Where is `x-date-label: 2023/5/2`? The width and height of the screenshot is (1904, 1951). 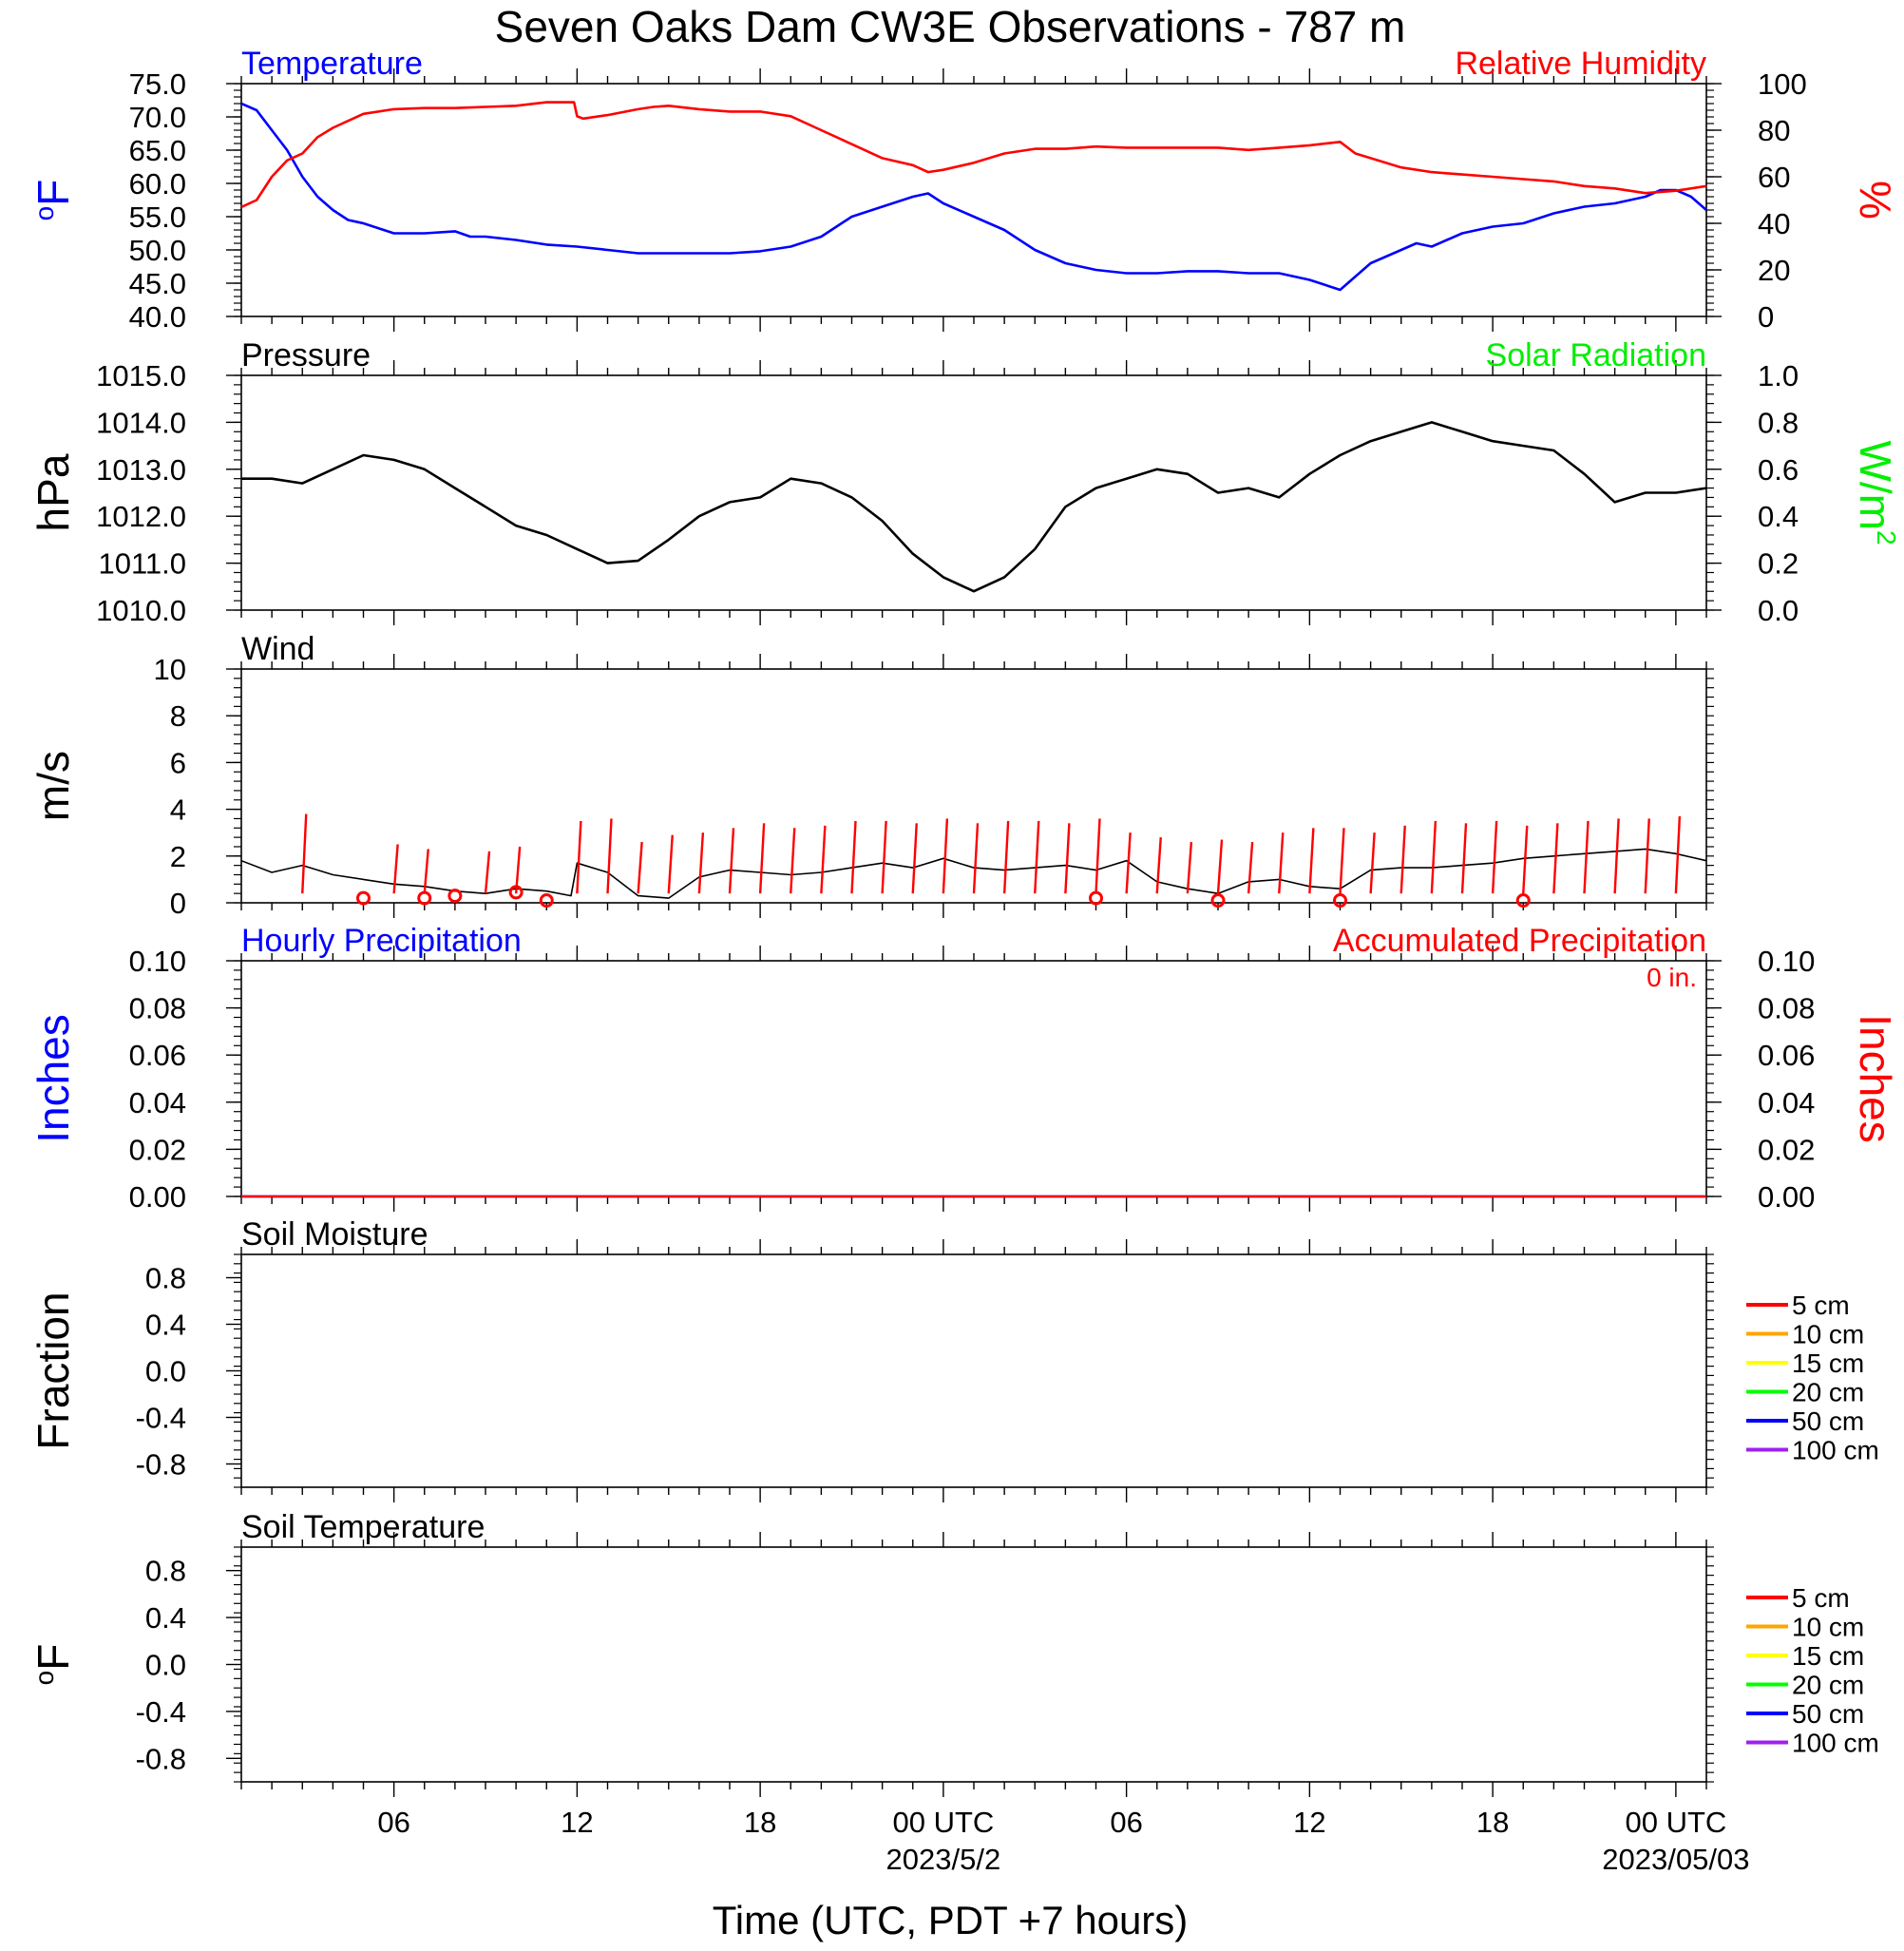 x-date-label: 2023/5/2 is located at coordinates (943, 1859).